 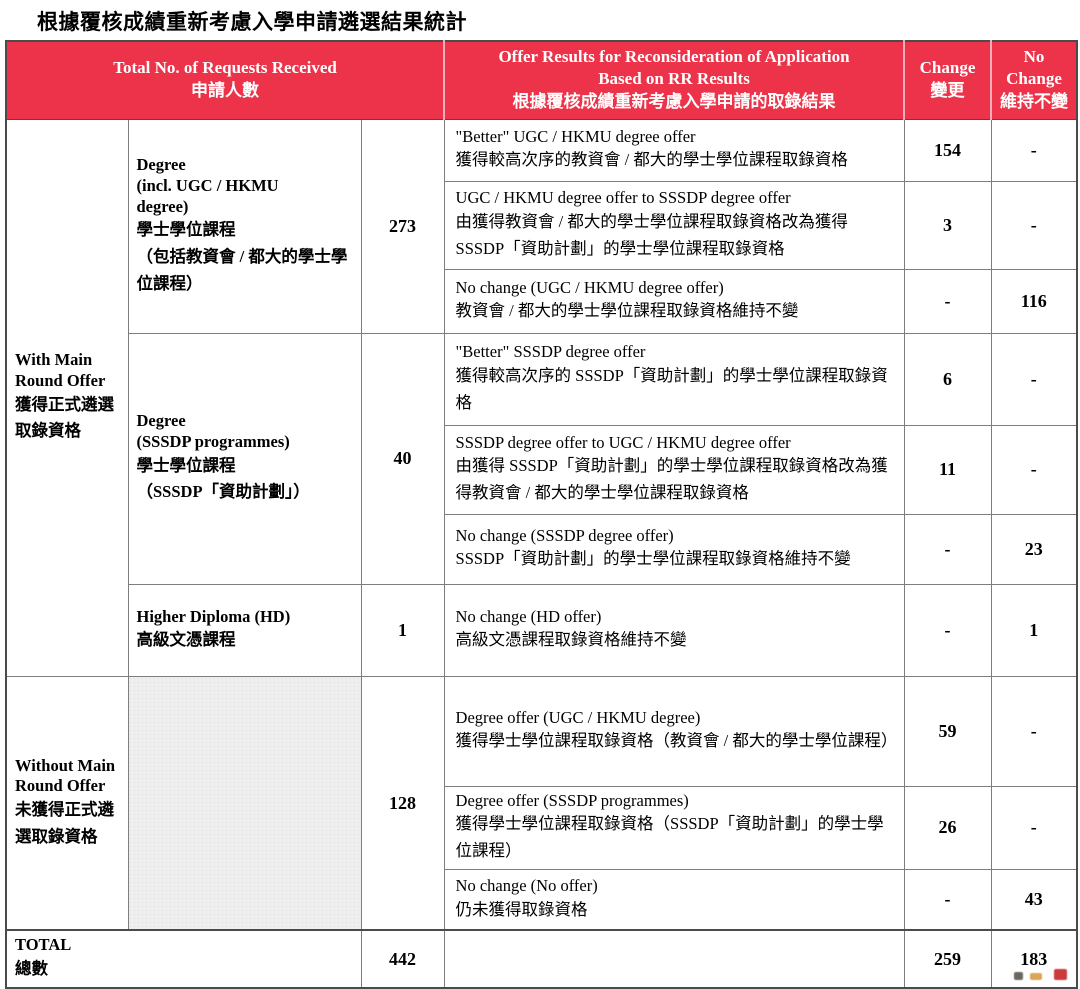 What do you see at coordinates (674, 102) in the screenshot?
I see `header-offer-results-zh: 根據覆核成績重新考慮入學申請的取錄結果` at bounding box center [674, 102].